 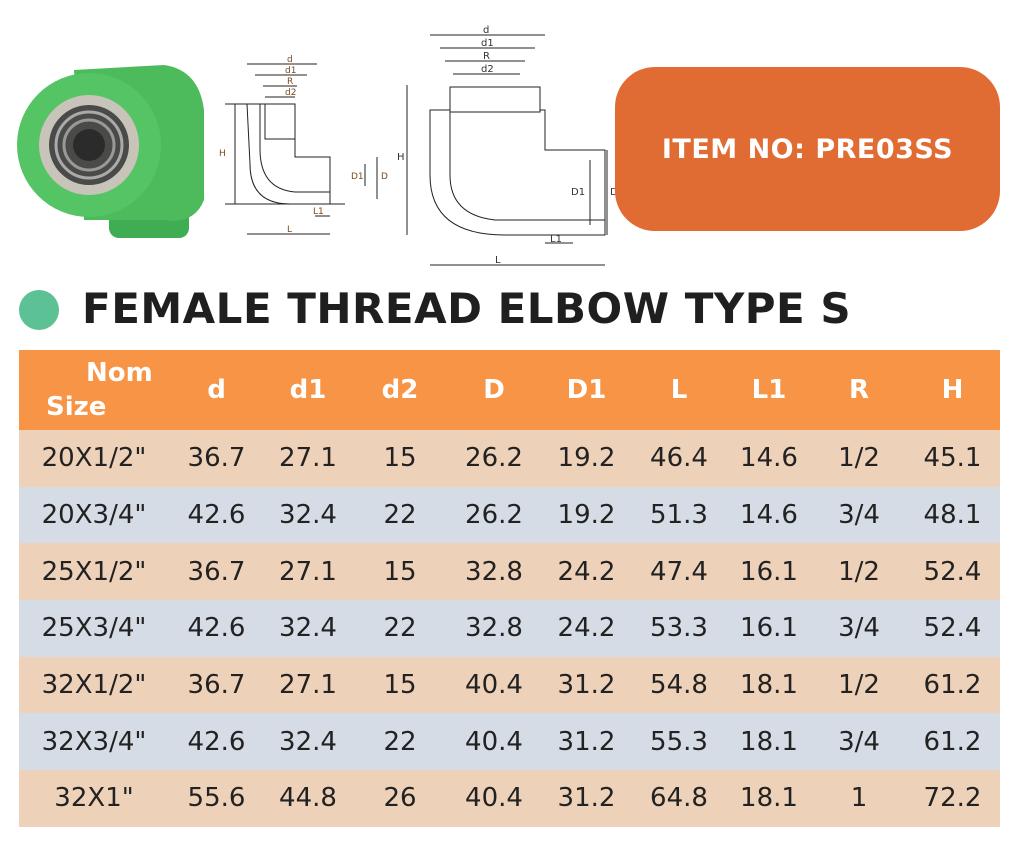 I want to click on label-h: H, so click(x=222, y=154).